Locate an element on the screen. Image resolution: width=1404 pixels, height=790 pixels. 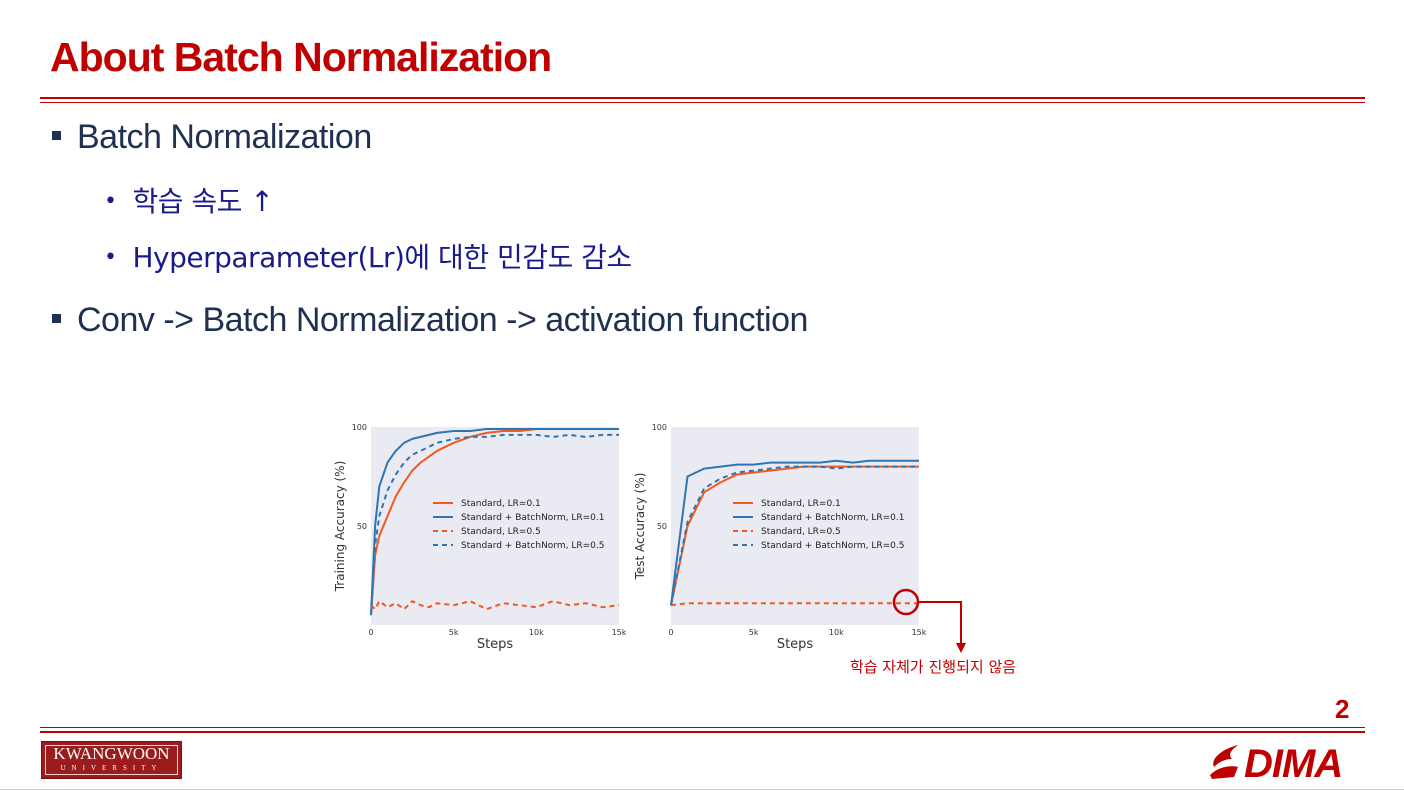
annotation: 학습 자체가 진행되지 않음 is located at coordinates (933, 632).